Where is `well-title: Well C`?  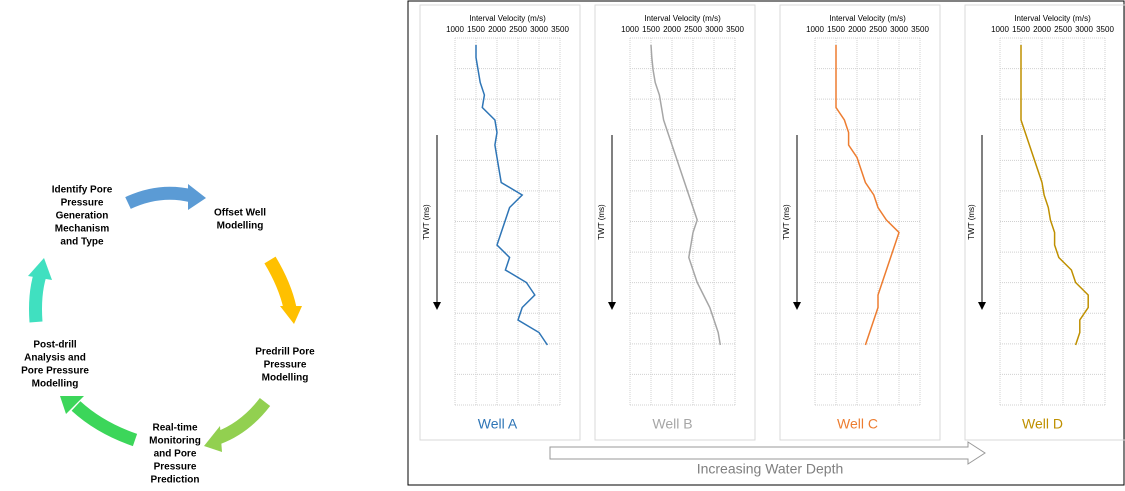 well-title: Well C is located at coordinates (857, 424).